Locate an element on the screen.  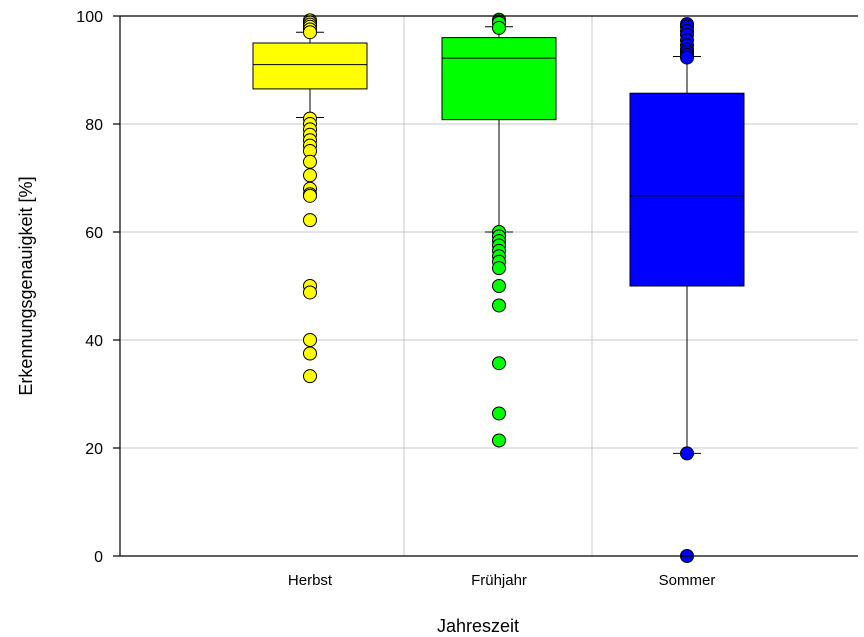
y-tick-label: 80 is located at coordinates (94, 125).